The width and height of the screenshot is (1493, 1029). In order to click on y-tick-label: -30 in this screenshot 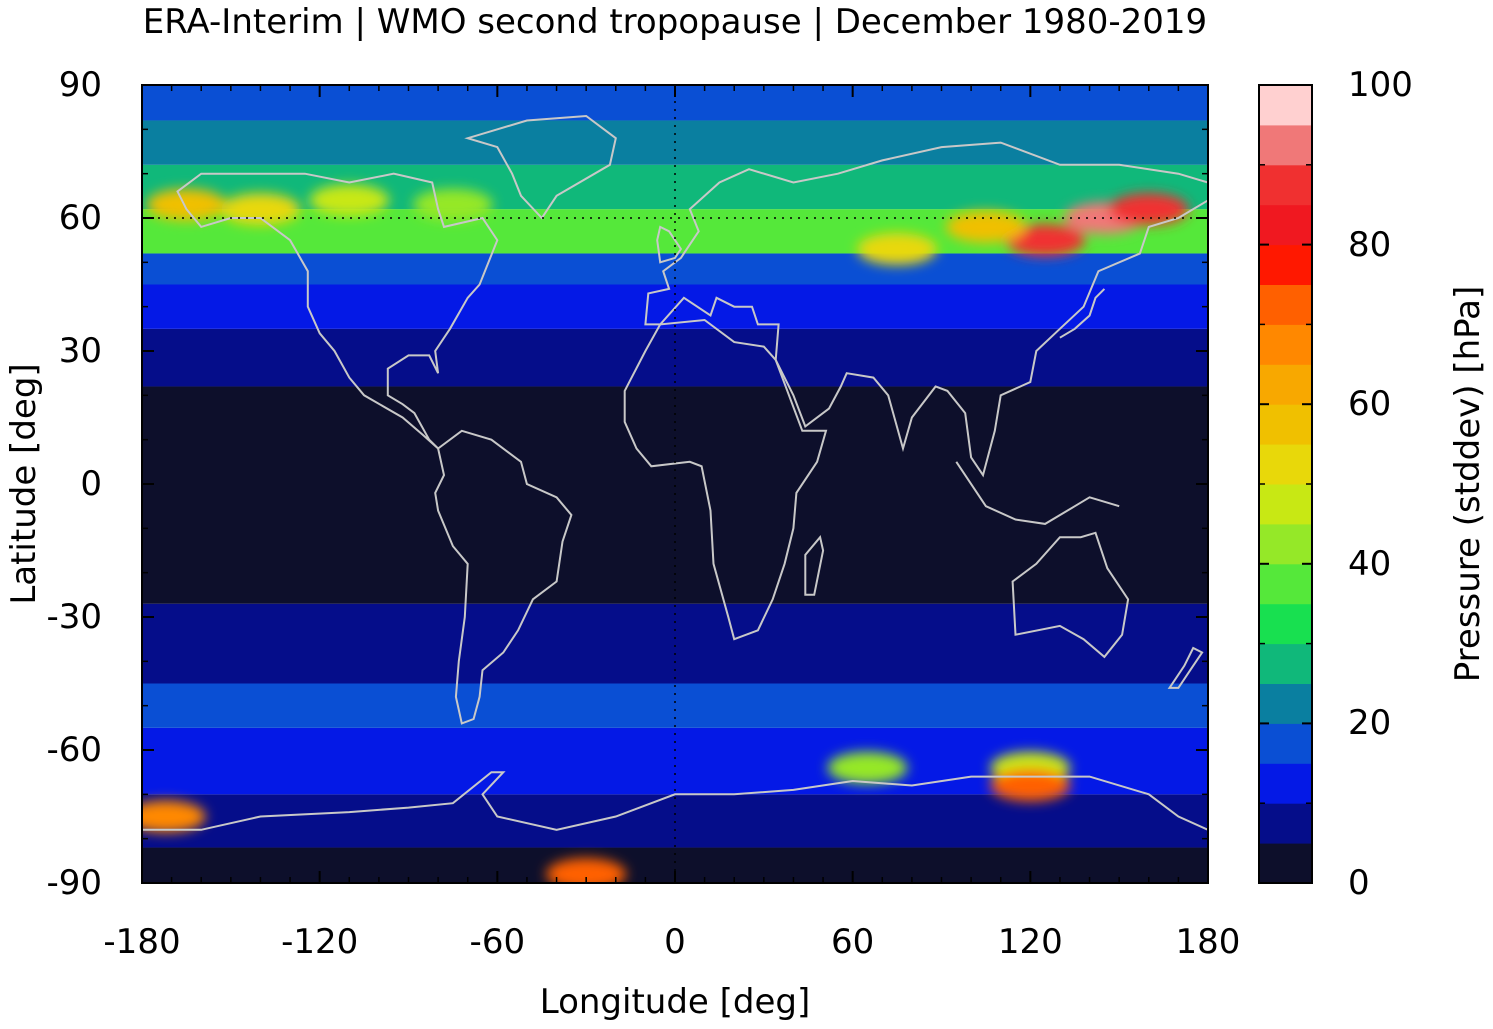, I will do `click(74, 617)`.